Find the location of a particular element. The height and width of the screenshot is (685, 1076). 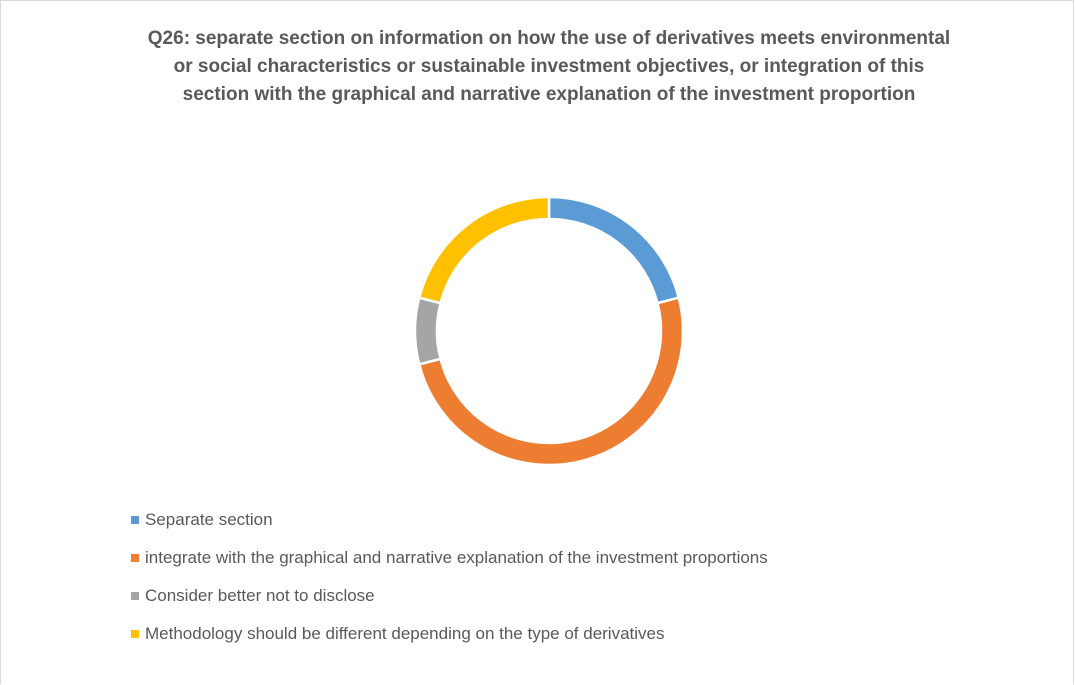

legend-item: Separate section is located at coordinates (202, 520).